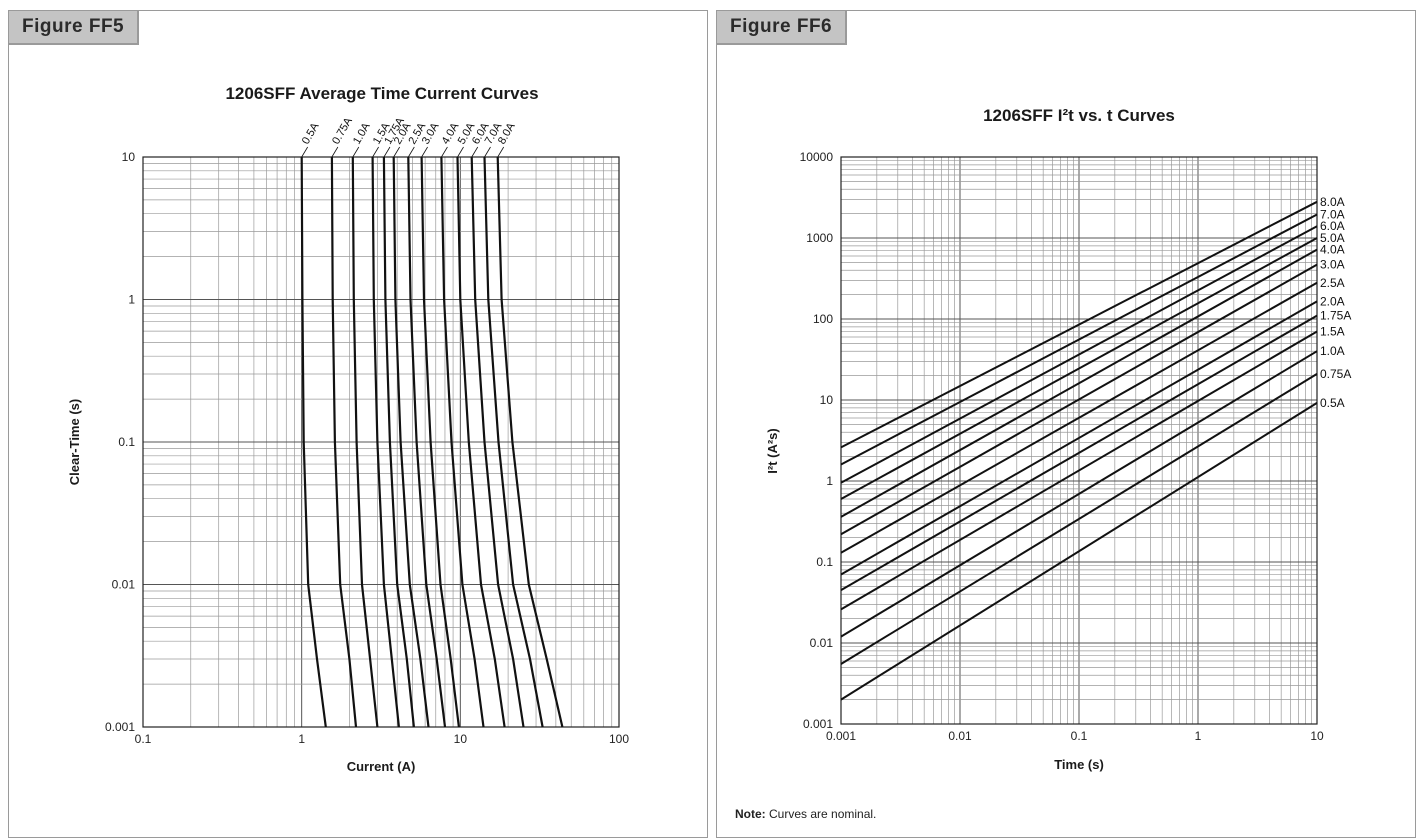 This screenshot has height=840, width=1424. What do you see at coordinates (960, 736) in the screenshot?
I see `x-tick-label: 0.01` at bounding box center [960, 736].